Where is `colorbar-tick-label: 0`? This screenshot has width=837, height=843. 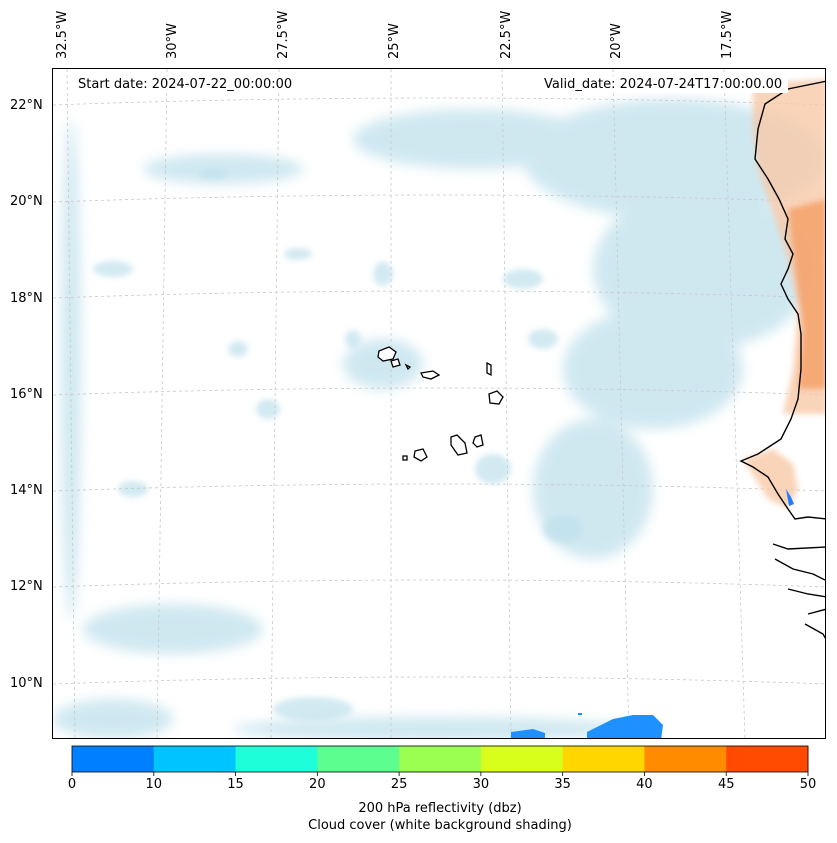 colorbar-tick-label: 0 is located at coordinates (72, 783).